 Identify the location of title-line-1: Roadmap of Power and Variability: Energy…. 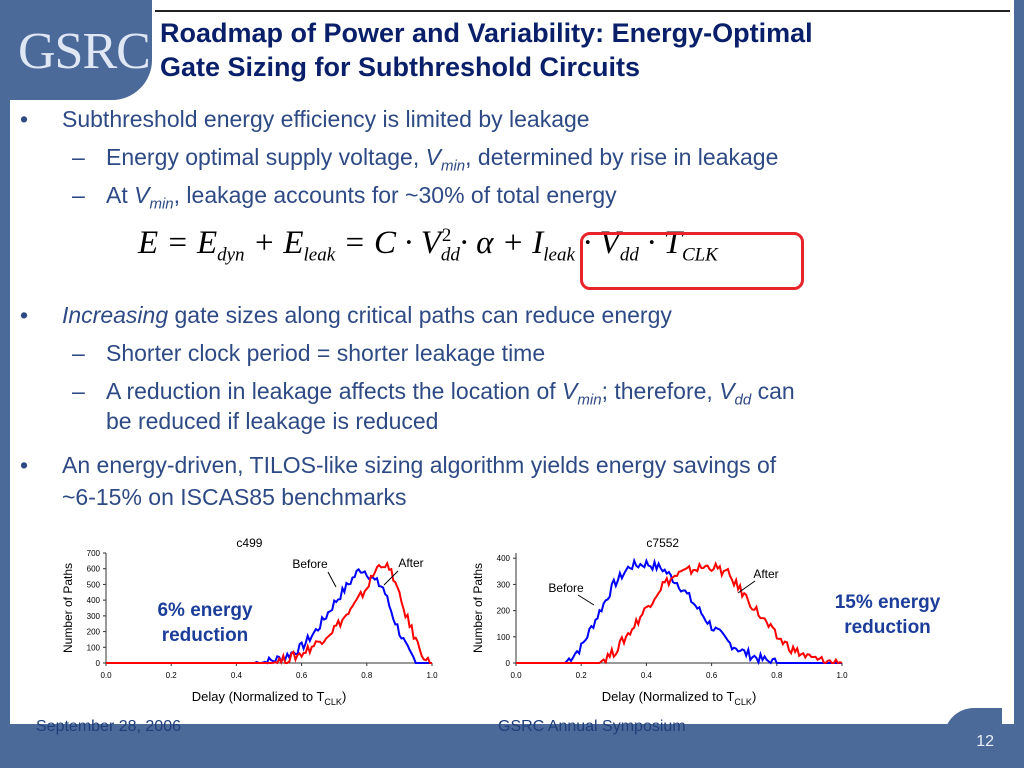
(486, 33).